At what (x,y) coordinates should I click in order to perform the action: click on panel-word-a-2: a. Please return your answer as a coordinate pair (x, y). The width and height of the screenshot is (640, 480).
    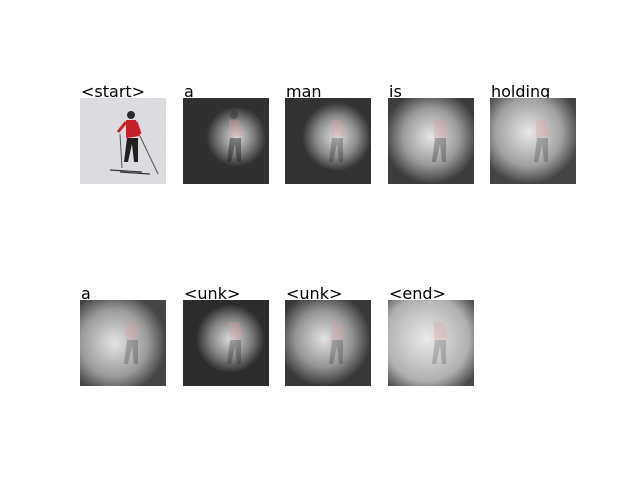
    Looking at the image, I should click on (123, 335).